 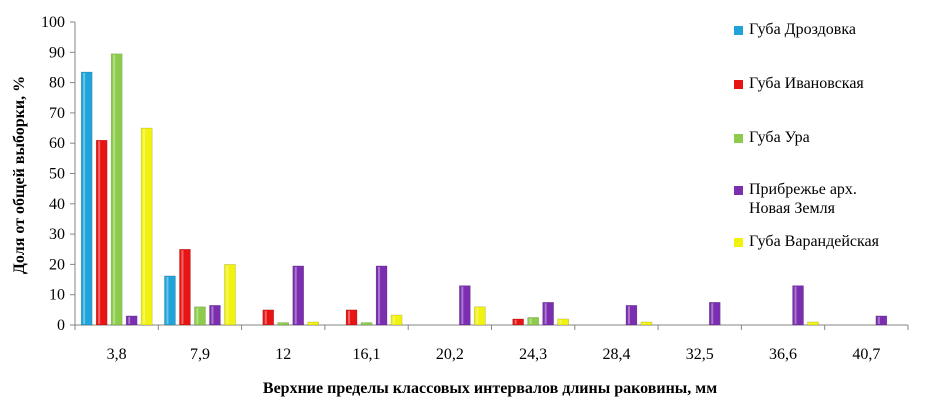 What do you see at coordinates (61, 325) in the screenshot?
I see `y-tick-label: 0` at bounding box center [61, 325].